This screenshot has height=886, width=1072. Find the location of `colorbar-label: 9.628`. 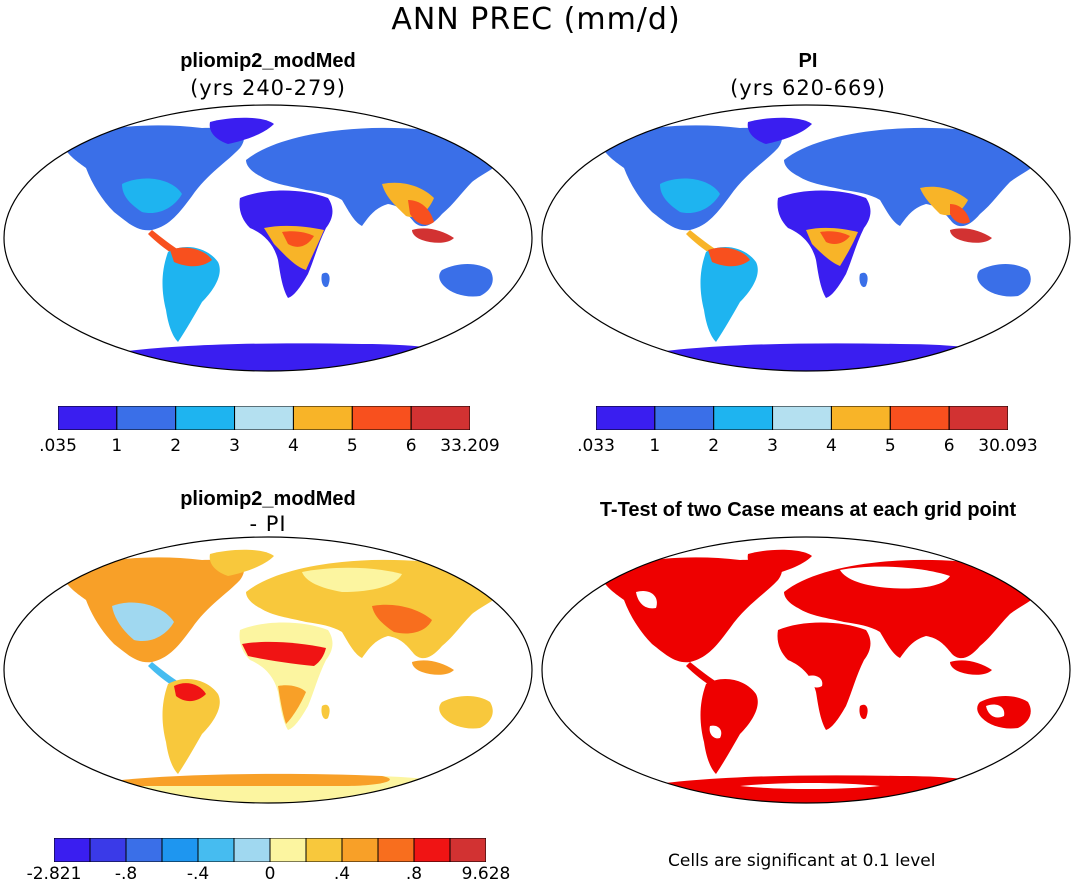

colorbar-label: 9.628 is located at coordinates (486, 874).